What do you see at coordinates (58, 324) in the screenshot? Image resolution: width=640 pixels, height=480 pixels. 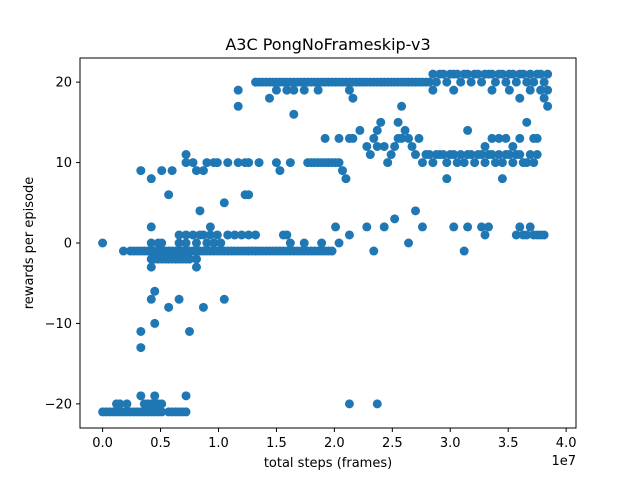 I see `y-tick-label: −10` at bounding box center [58, 324].